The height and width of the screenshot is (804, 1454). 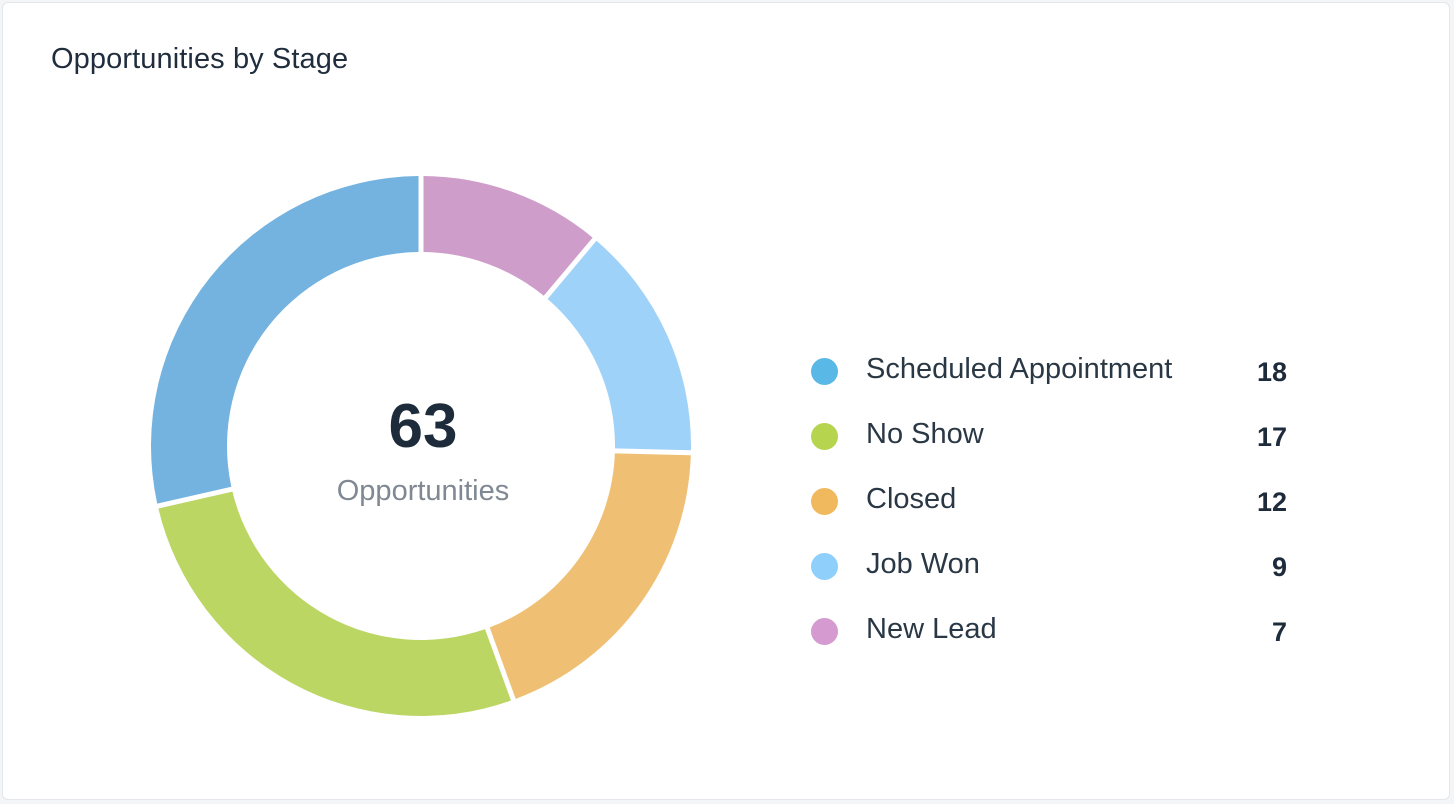 I want to click on legend-item-job-won: Job Won 9, so click(x=1049, y=576).